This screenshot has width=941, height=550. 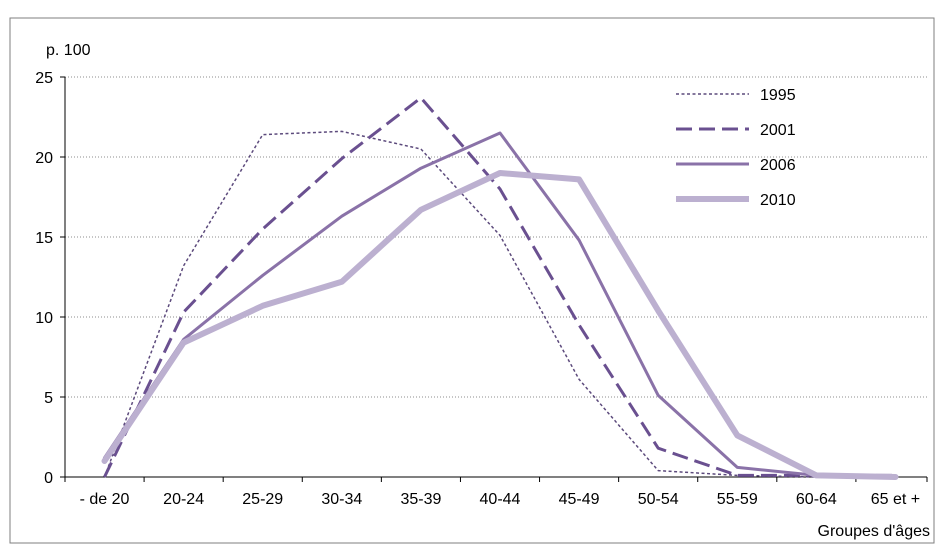 I want to click on y-tick-label: 5, so click(x=48, y=398).